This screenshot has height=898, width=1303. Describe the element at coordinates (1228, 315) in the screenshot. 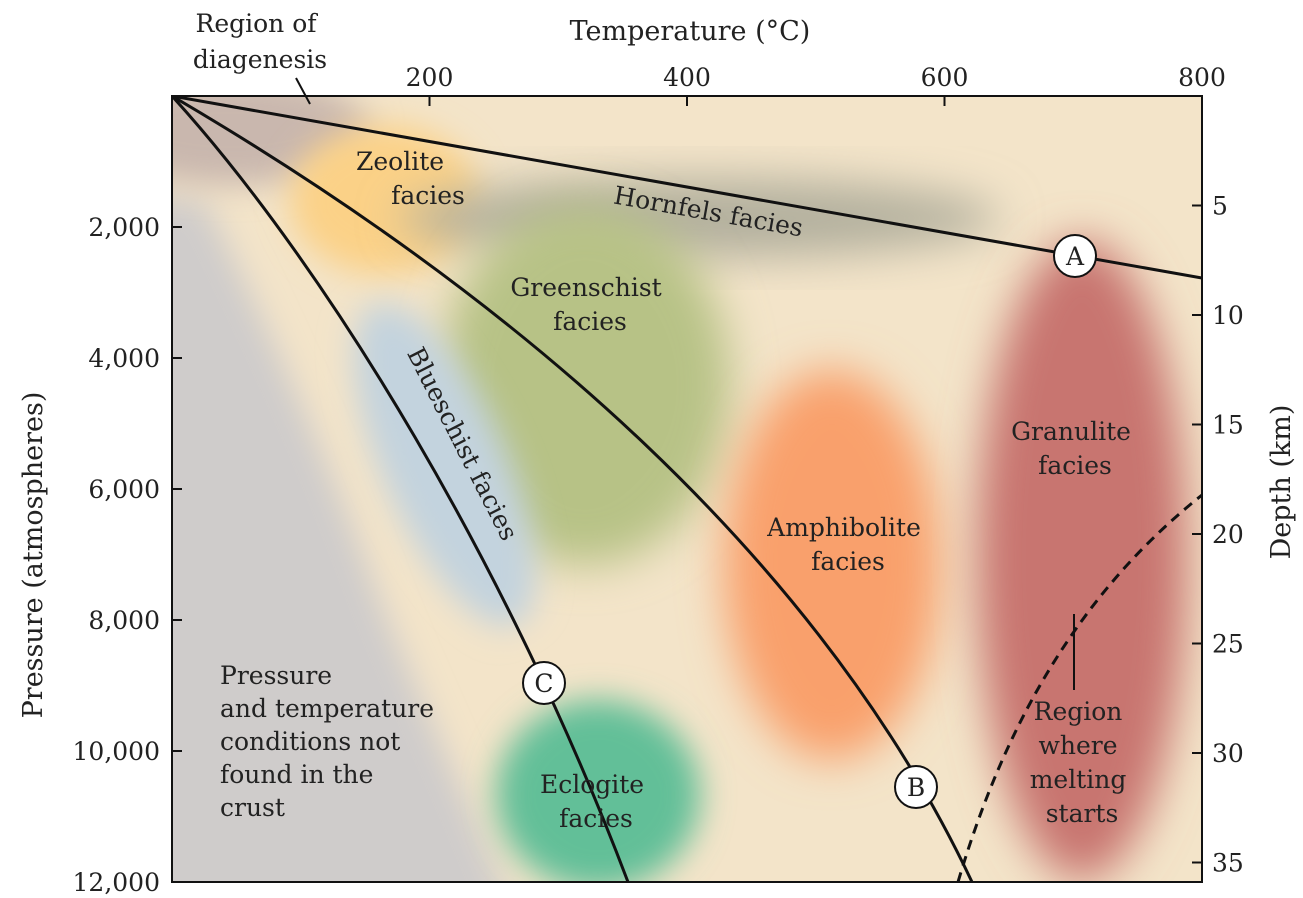

I see `depth-tick-label: 10` at that location.